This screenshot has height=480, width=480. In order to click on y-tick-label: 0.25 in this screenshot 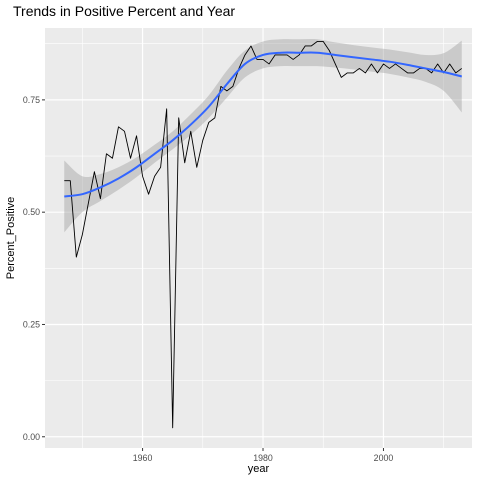, I will do `click(31, 324)`.